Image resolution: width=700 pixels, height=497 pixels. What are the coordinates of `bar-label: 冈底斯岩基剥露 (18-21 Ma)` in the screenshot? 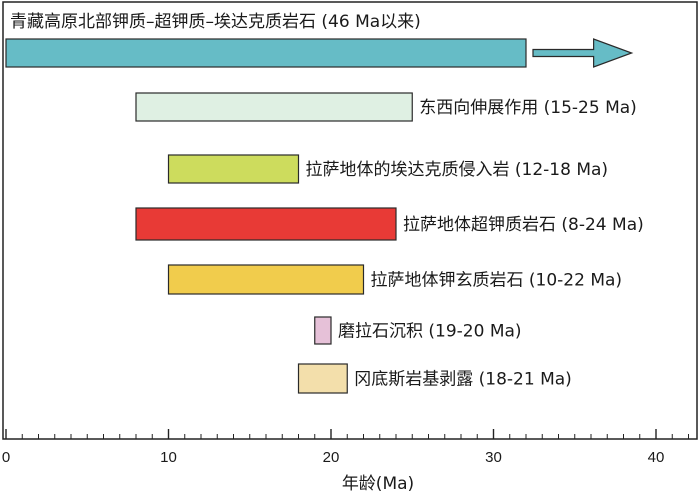 It's located at (463, 380).